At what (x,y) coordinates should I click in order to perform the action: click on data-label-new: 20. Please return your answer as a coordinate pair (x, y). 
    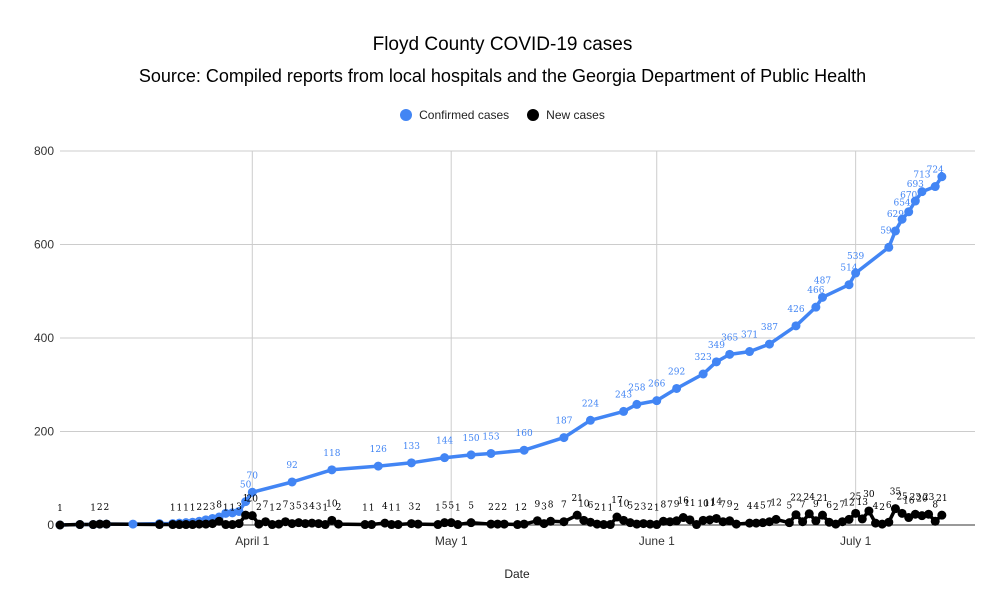
    Looking at the image, I should click on (253, 500).